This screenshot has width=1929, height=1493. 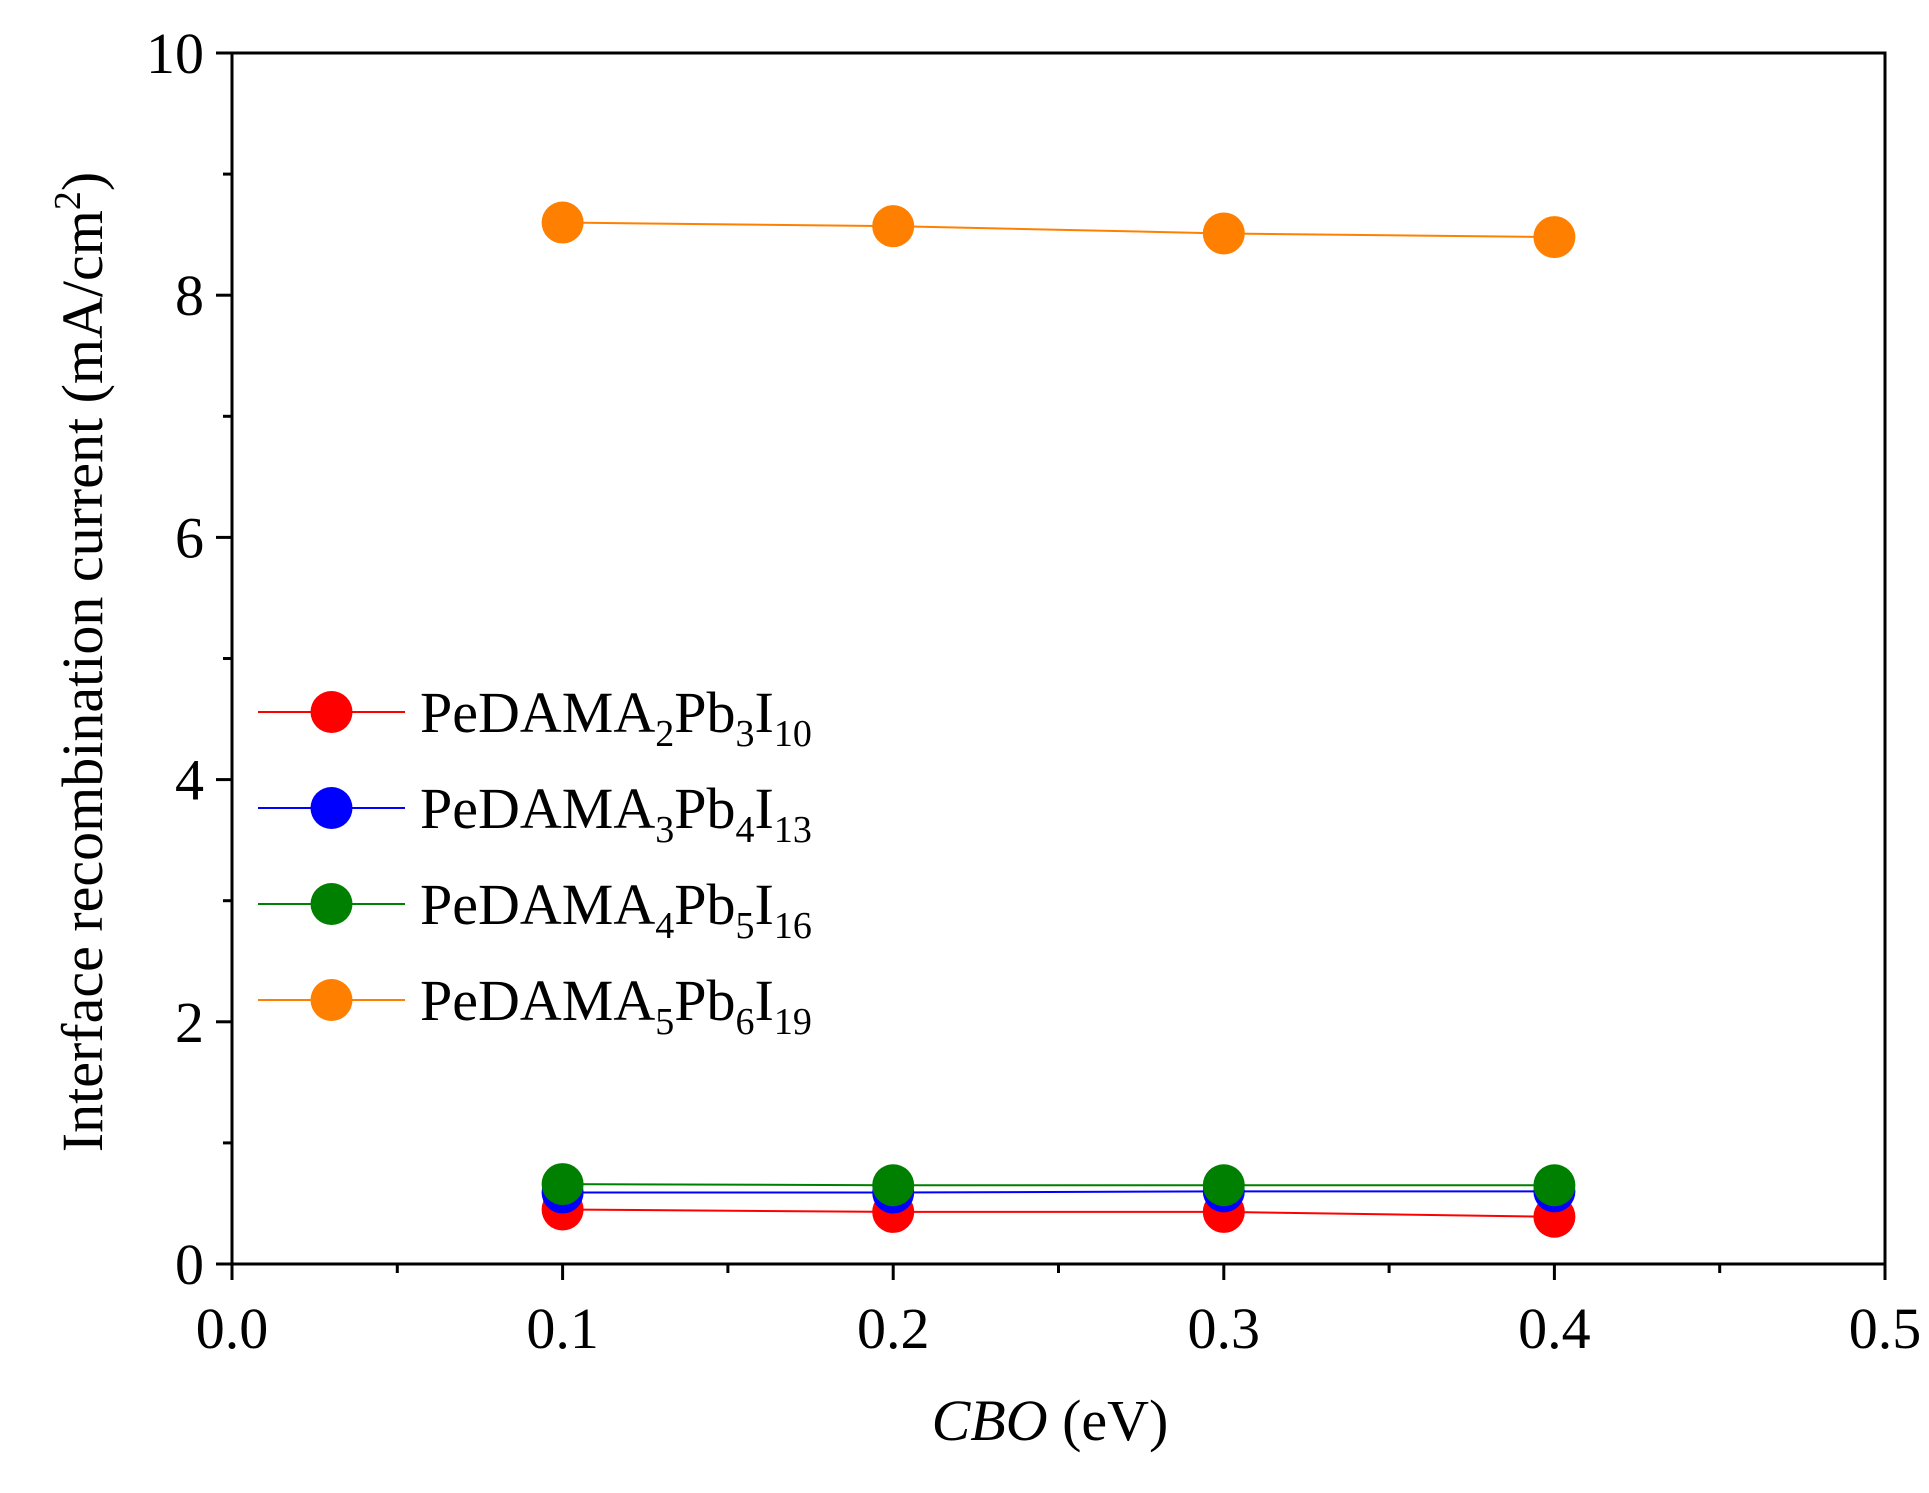 What do you see at coordinates (1554, 1328) in the screenshot?
I see `x-tick-label: 0.4` at bounding box center [1554, 1328].